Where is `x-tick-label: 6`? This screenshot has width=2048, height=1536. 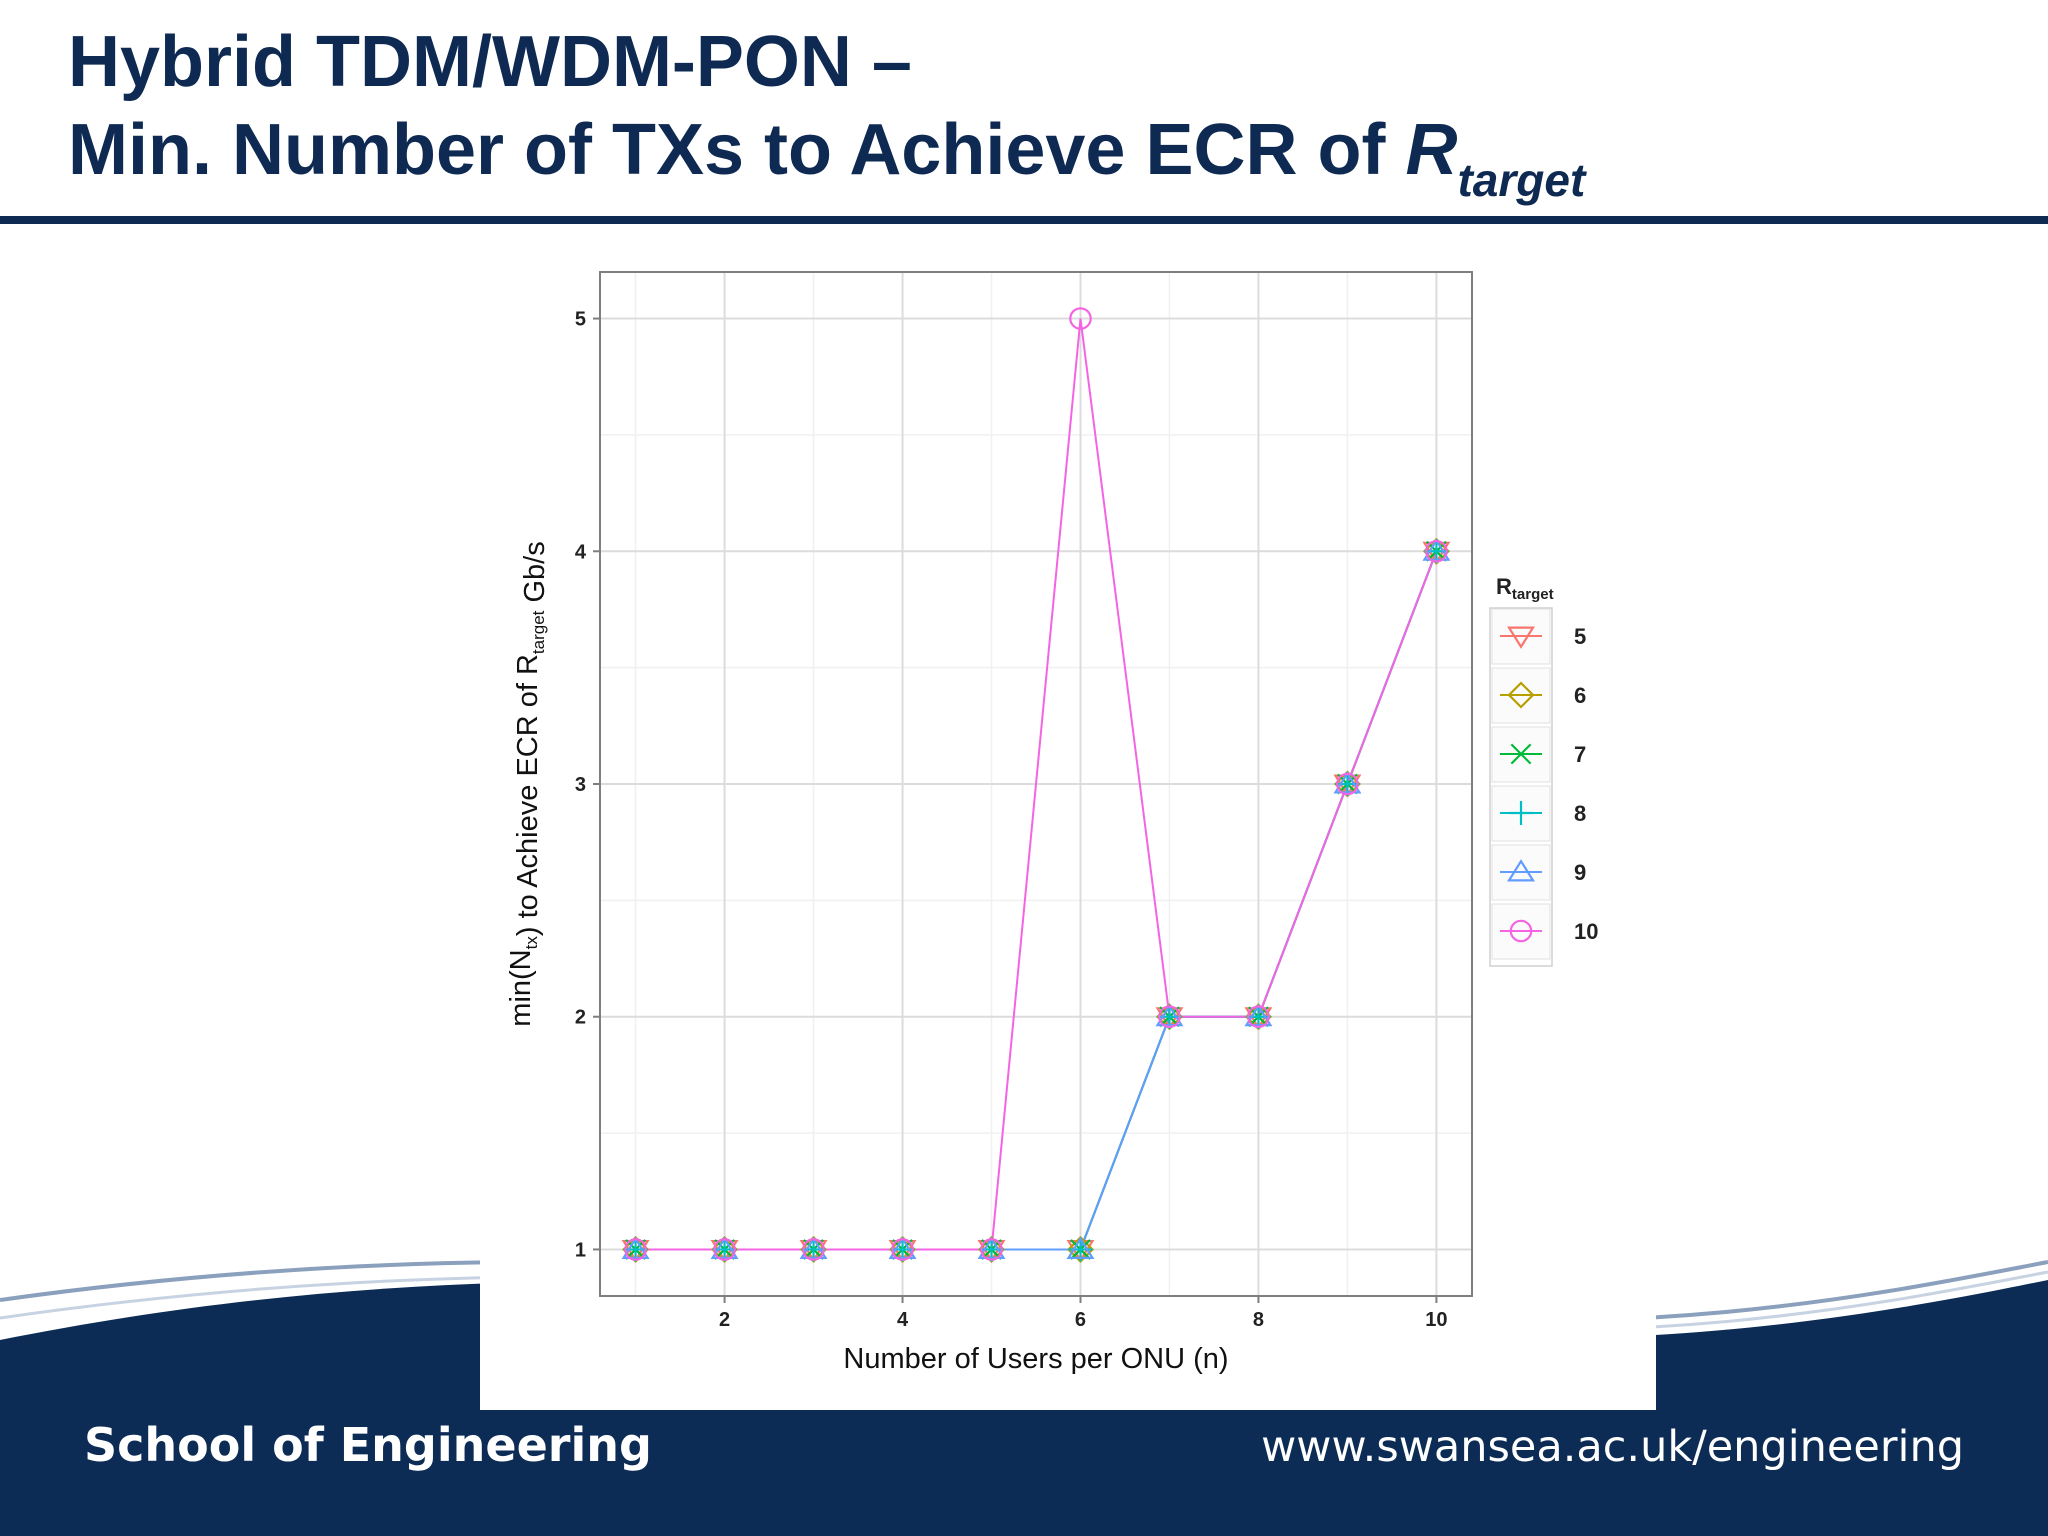
x-tick-label: 6 is located at coordinates (1080, 1320).